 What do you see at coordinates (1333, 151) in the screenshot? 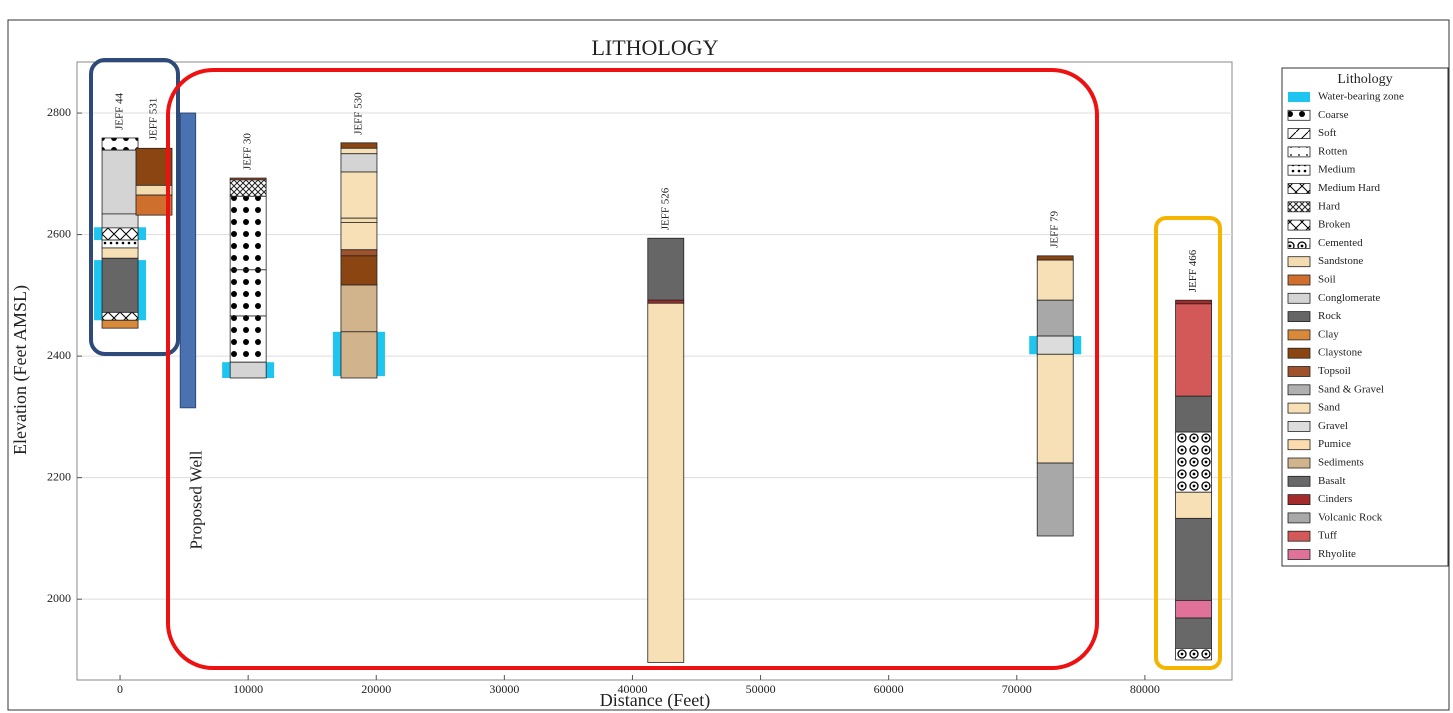
I see `legend-label: Rotten` at bounding box center [1333, 151].